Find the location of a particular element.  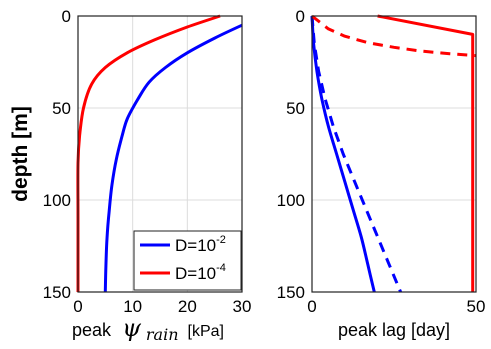

x-axis-label-left: peak ψ rain [kPa] is located at coordinates (148, 329).